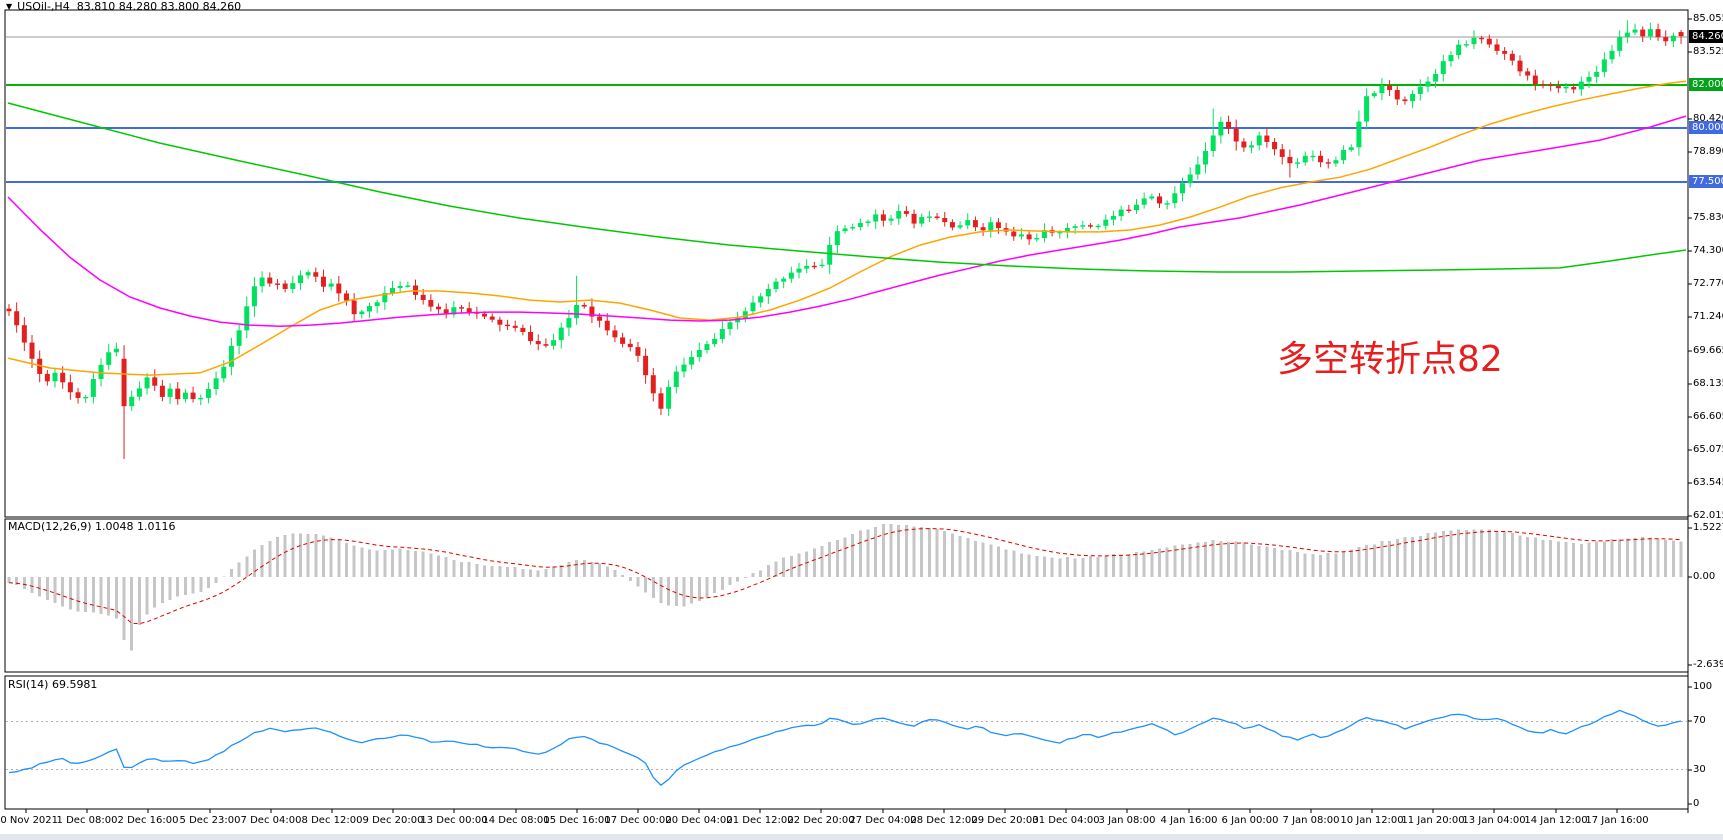 The width and height of the screenshot is (1723, 840). Describe the element at coordinates (861, 837) in the screenshot. I see `bottom-edge-strip` at that location.